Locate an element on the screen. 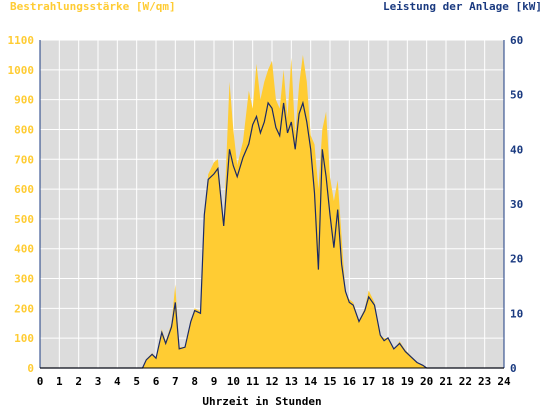 The width and height of the screenshot is (544, 408). bottom-tick-label: 11 is located at coordinates (253, 381).